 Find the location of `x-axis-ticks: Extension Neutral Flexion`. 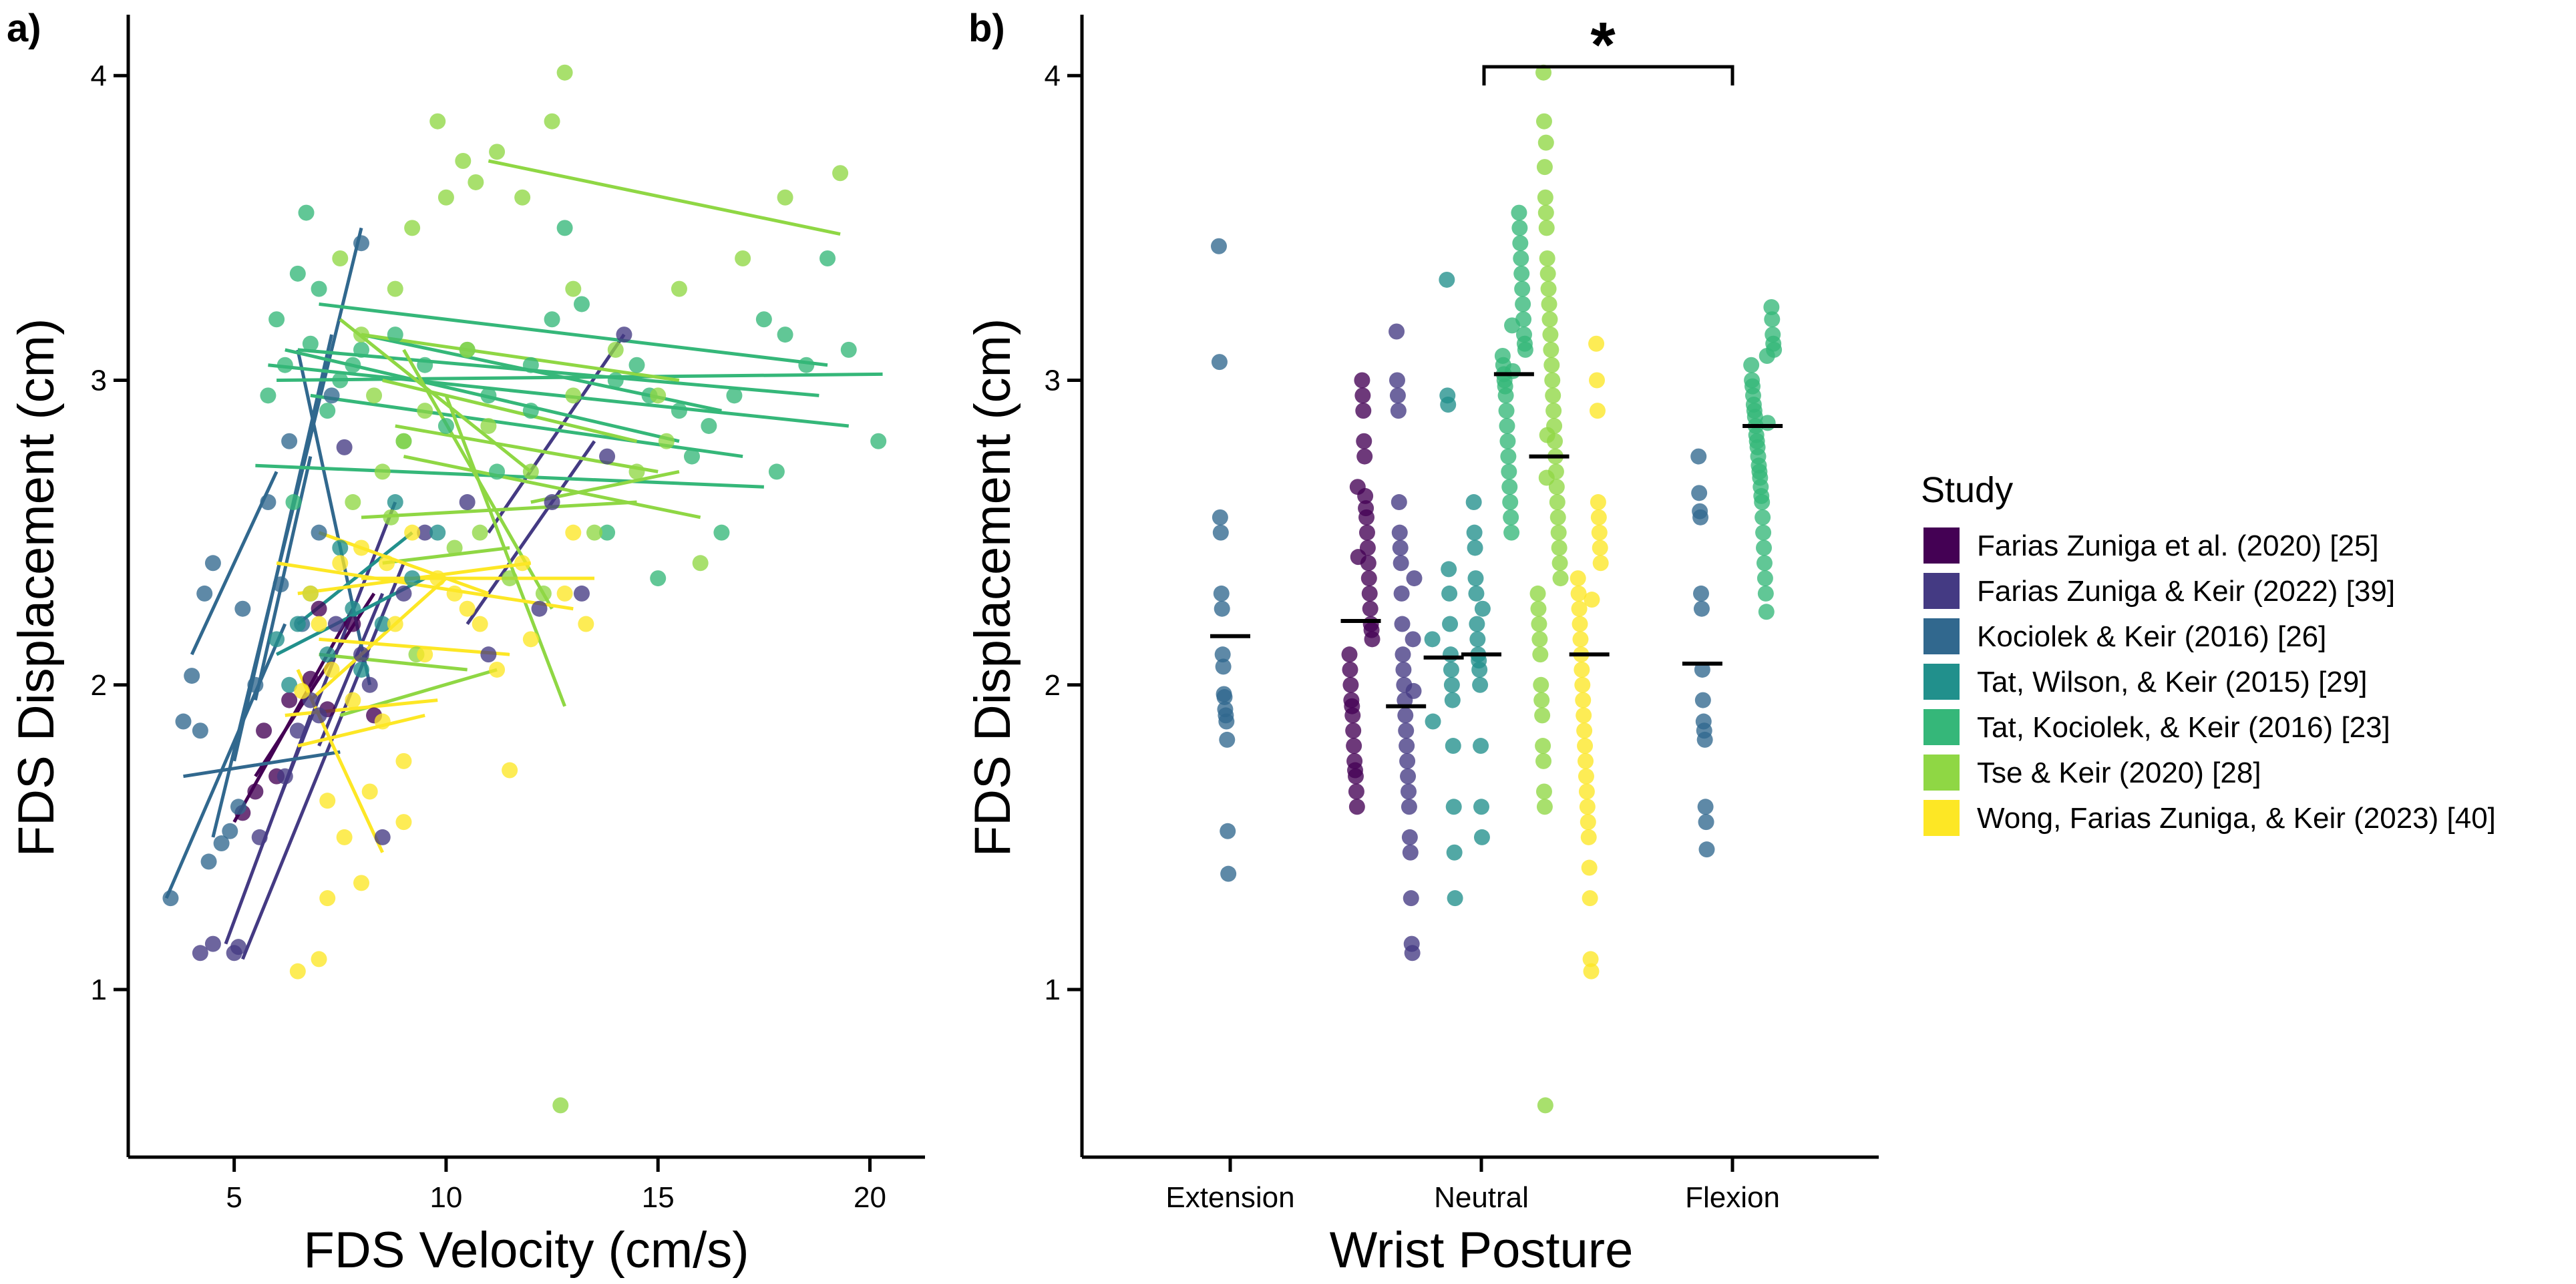

x-axis-ticks: Extension Neutral Flexion is located at coordinates (1472, 1186).